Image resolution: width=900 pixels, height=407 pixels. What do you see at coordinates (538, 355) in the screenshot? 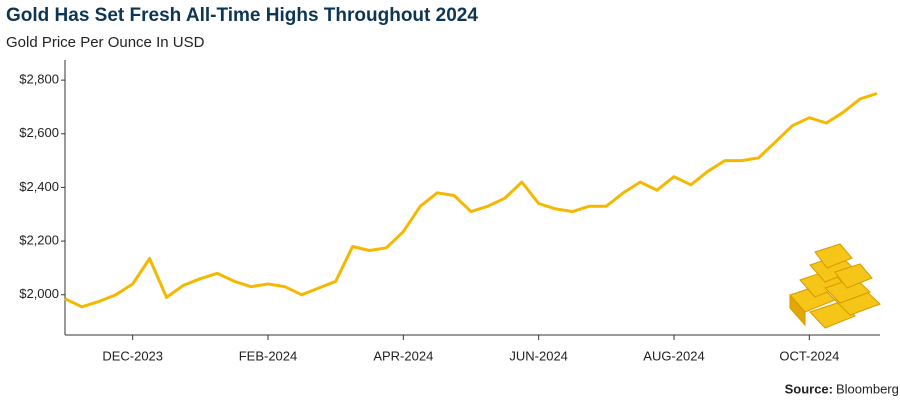
I see `x-tick-label: JUN-2024` at bounding box center [538, 355].